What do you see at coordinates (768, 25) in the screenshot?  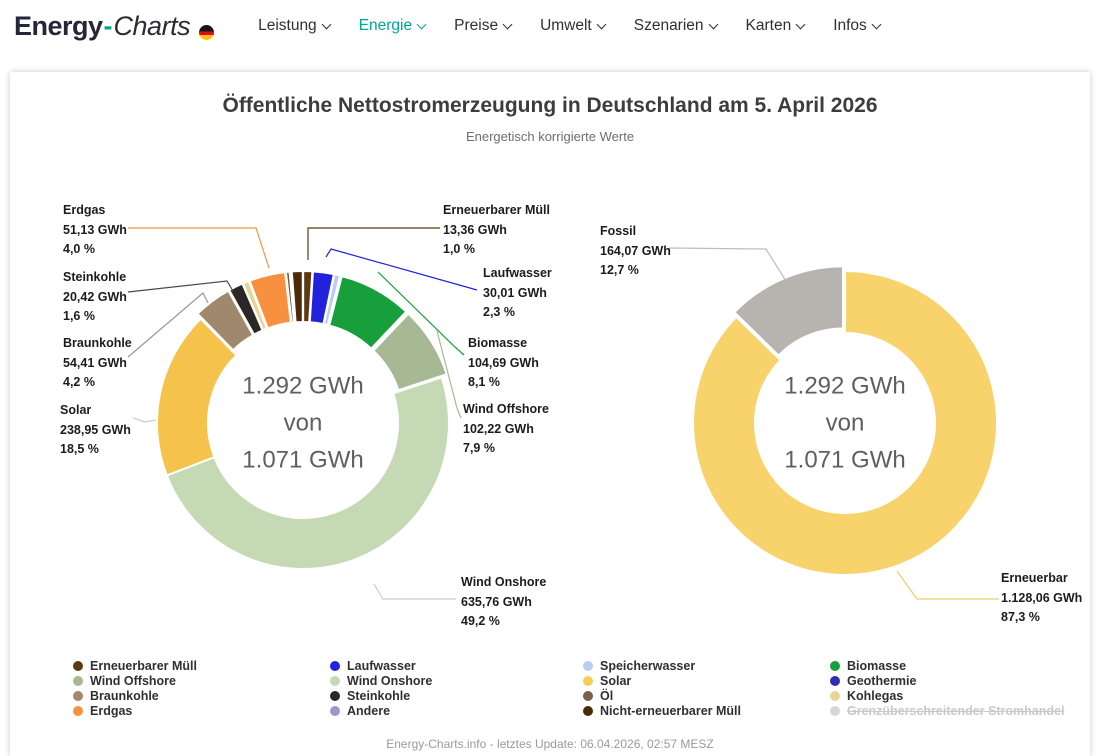 I see `nav-item-label: Karten` at bounding box center [768, 25].